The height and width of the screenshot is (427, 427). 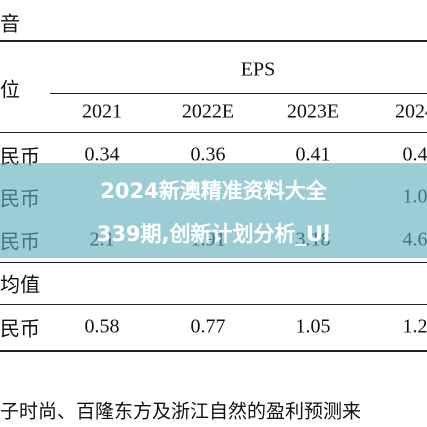 I want to click on cell: 2023E, so click(x=313, y=111).